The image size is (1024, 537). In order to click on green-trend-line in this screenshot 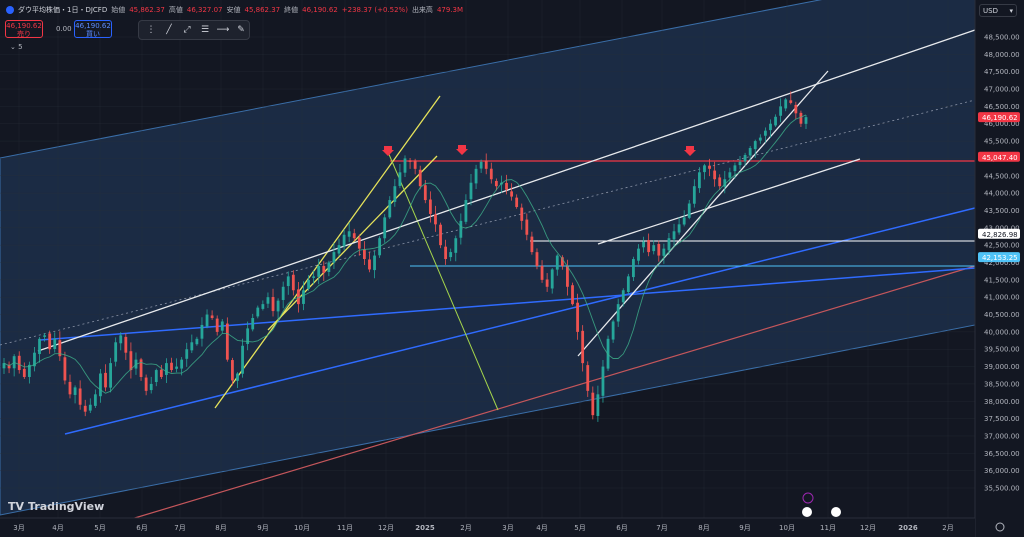, I will do `click(443, 281)`.